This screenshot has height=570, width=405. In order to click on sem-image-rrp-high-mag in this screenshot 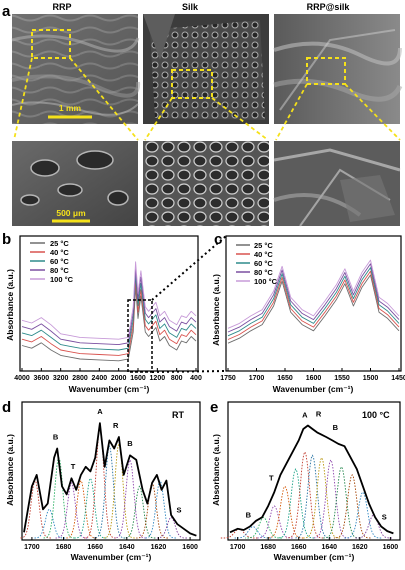, I will do `click(75, 183)`.